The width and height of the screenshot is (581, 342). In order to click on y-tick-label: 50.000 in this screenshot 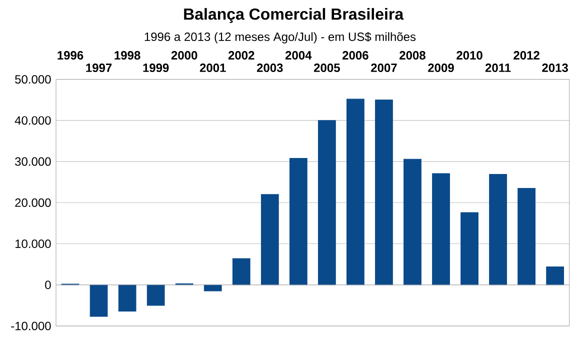, I will do `click(33, 79)`.